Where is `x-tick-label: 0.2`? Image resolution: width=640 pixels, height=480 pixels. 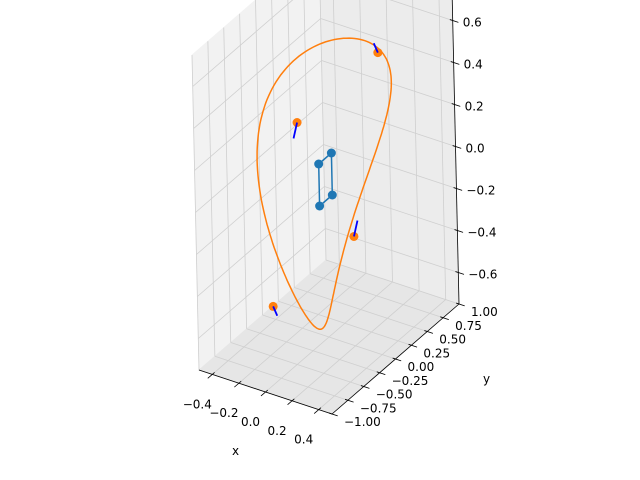
x-tick-label: 0.2 is located at coordinates (277, 431).